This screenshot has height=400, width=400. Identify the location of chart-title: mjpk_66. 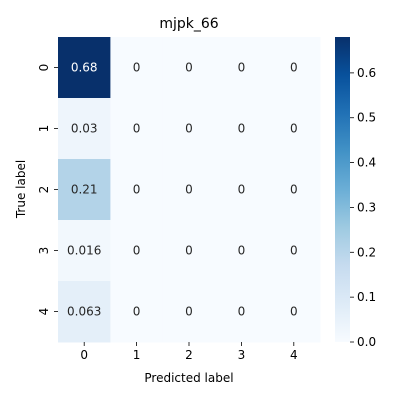
(188, 24).